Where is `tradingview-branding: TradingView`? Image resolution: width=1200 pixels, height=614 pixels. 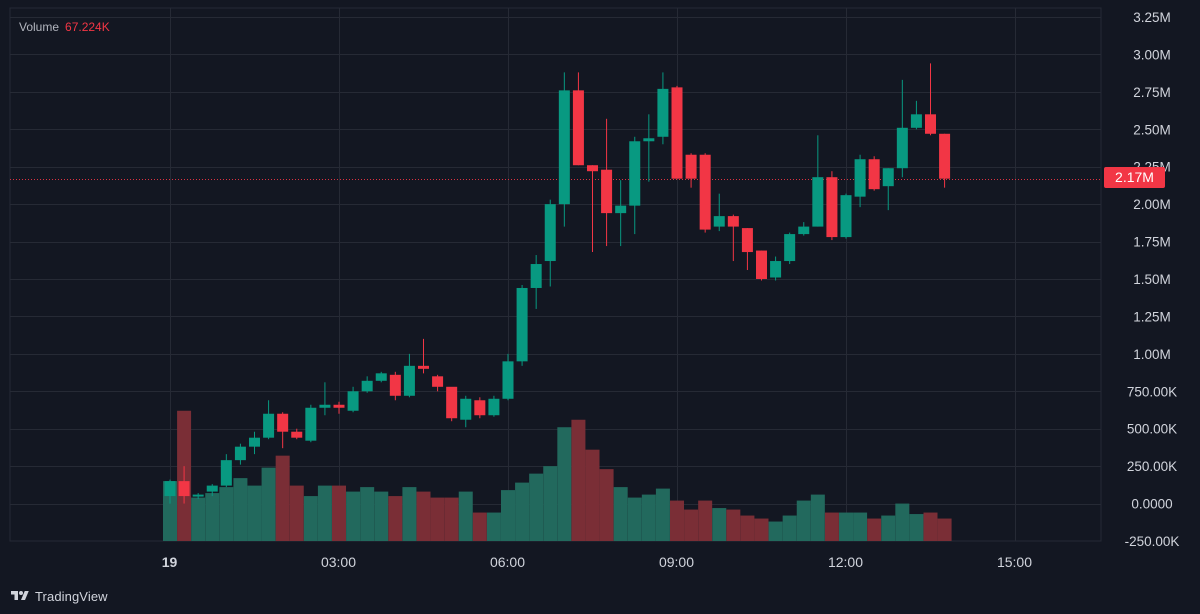 tradingview-branding: TradingView is located at coordinates (59, 596).